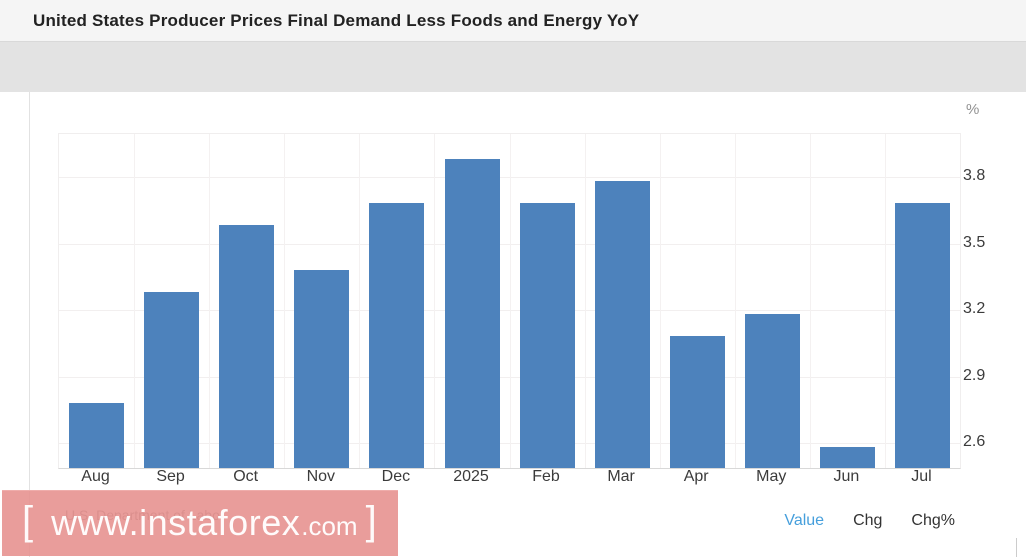  Describe the element at coordinates (396, 476) in the screenshot. I see `x-tick-label-dec: Dec` at that location.